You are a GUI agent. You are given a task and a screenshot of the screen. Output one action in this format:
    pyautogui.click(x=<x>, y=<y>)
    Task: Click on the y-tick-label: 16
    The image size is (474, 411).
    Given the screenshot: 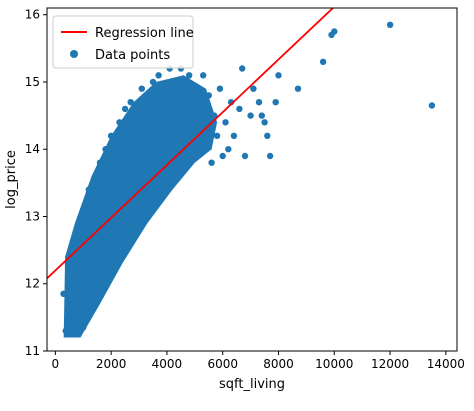 What is the action you would take?
    pyautogui.click(x=32, y=15)
    